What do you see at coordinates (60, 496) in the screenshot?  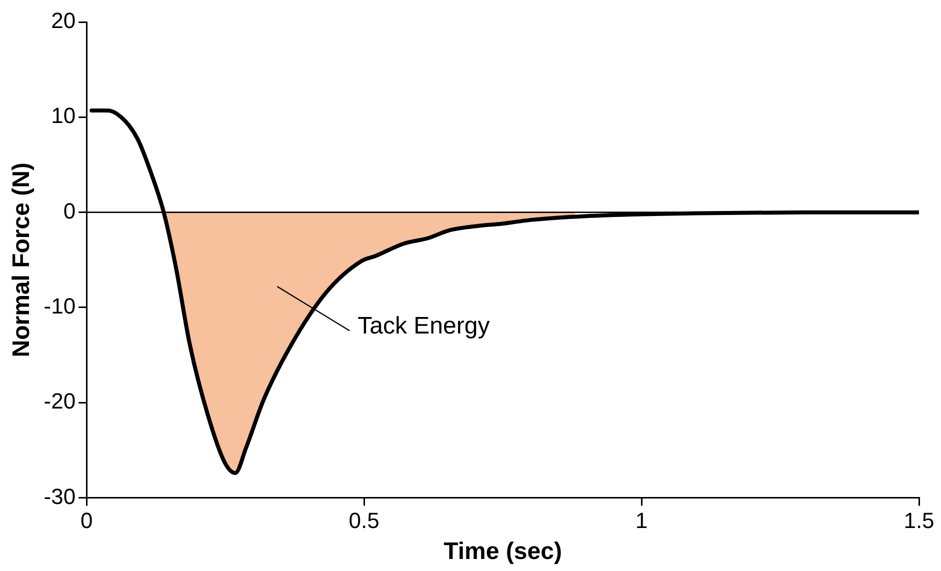 I see `y-tick-label: -30` at bounding box center [60, 496].